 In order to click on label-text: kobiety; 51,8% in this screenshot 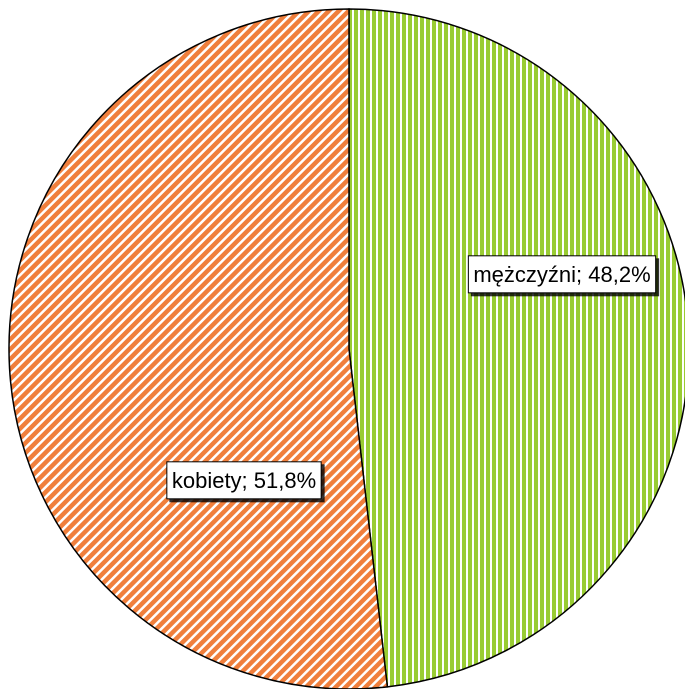, I will do `click(244, 480)`.